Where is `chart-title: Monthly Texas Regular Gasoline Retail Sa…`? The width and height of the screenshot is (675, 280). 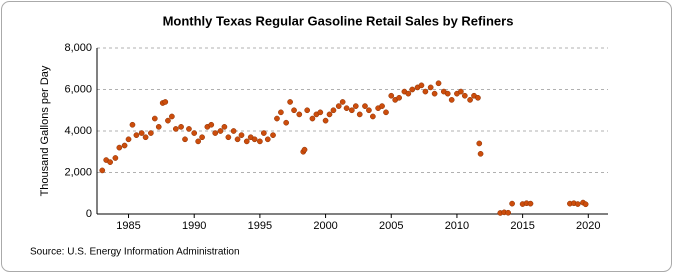
chart-title: Monthly Texas Regular Gasoline Retail Sa… is located at coordinates (338, 20).